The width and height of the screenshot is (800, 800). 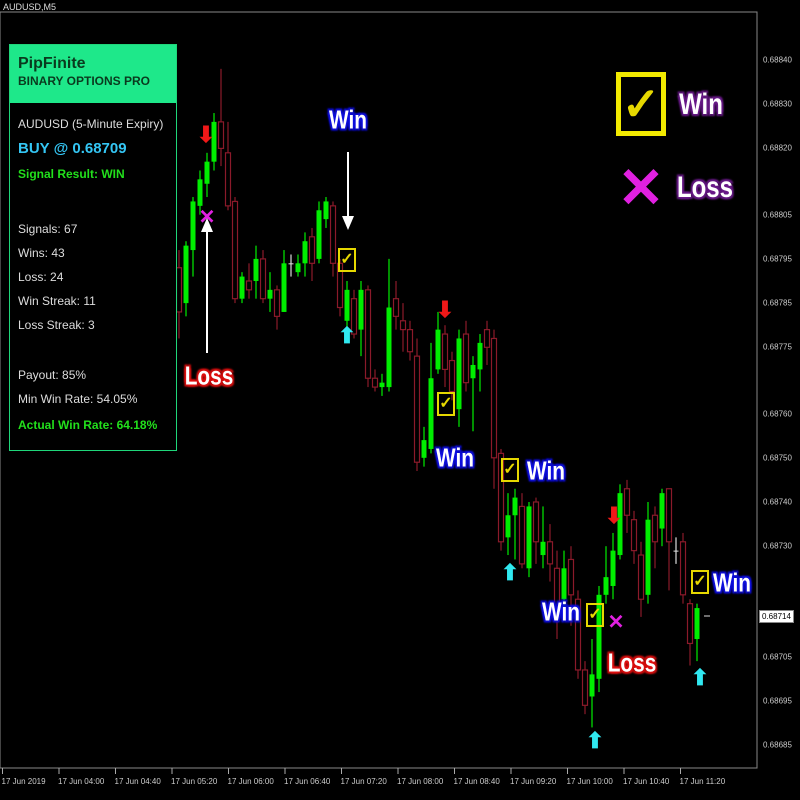 What do you see at coordinates (777, 148) in the screenshot?
I see `price-tick-label: 0.68820` at bounding box center [777, 148].